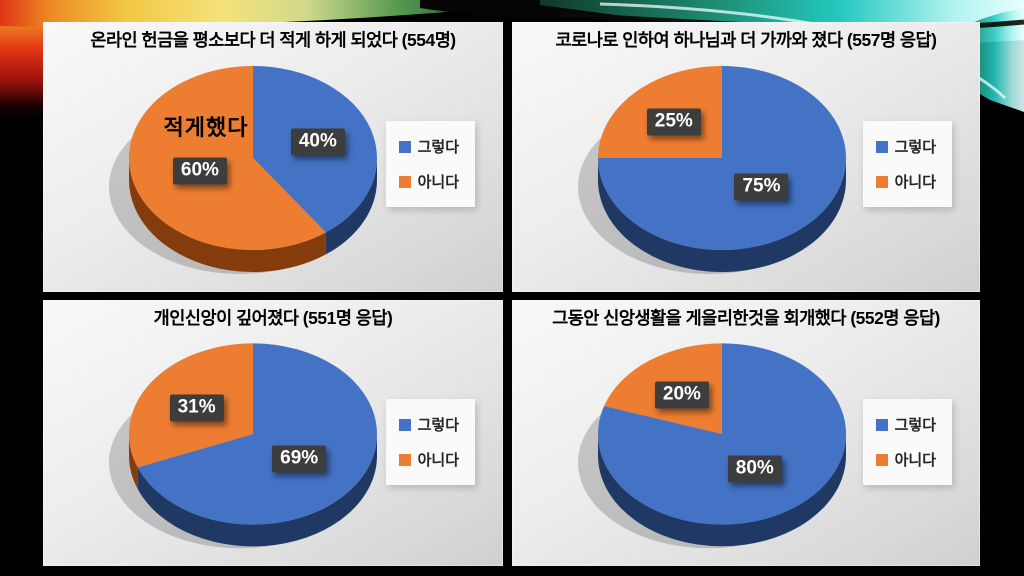 This screenshot has width=1024, height=576. I want to click on pie-slice-no, so click(227, 158).